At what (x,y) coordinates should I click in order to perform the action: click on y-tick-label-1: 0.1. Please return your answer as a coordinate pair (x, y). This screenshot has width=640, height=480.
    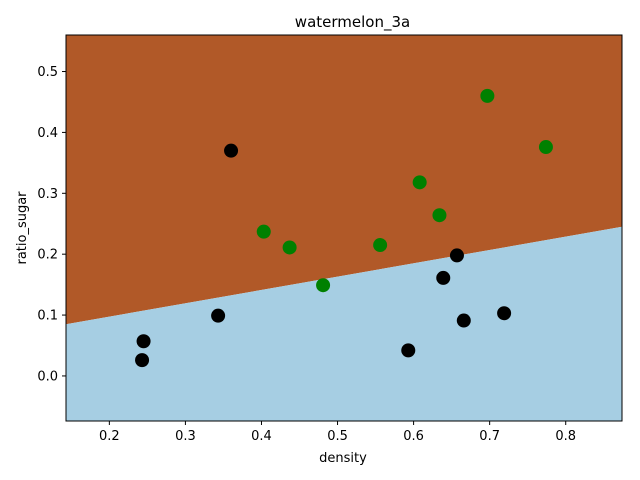
    Looking at the image, I should click on (47, 316).